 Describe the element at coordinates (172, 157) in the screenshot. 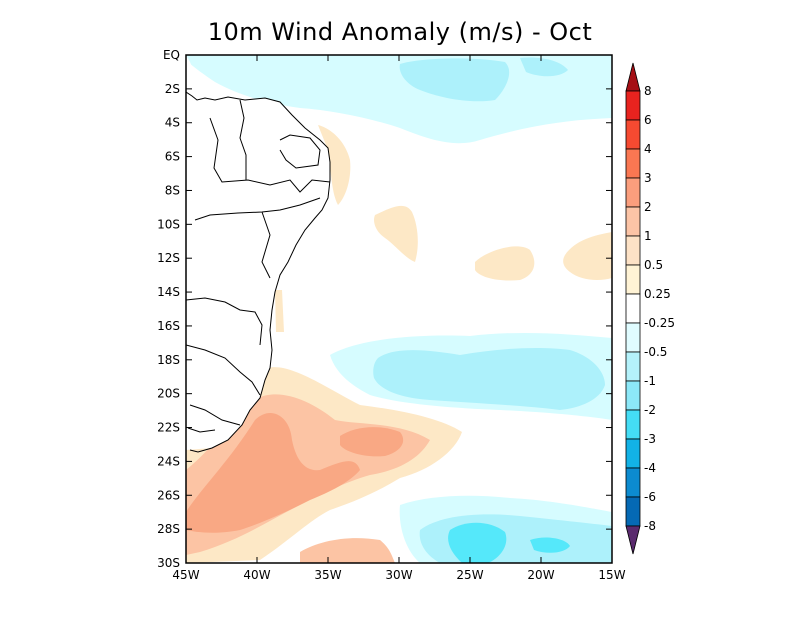

I see `lat-tick-label: 6S` at that location.